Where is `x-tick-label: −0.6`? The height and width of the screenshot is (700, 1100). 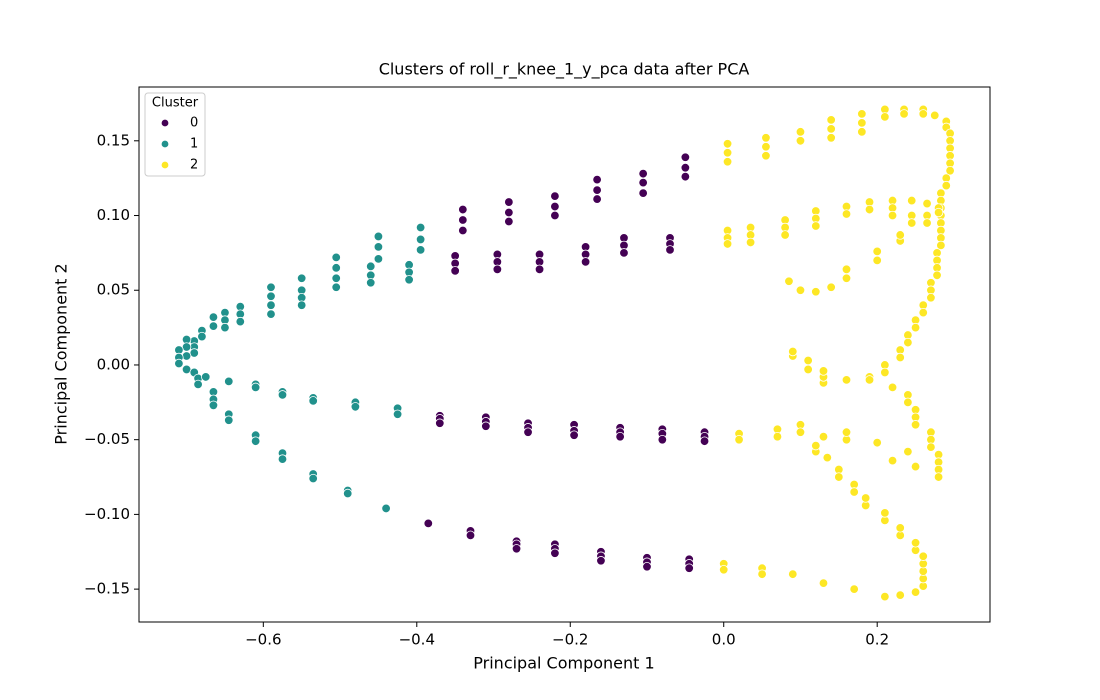 x-tick-label: −0.6 is located at coordinates (263, 640).